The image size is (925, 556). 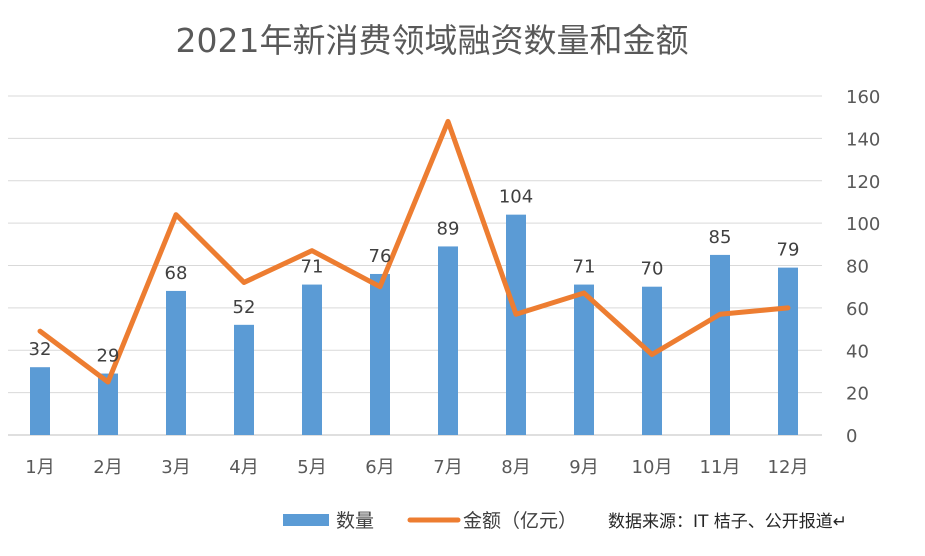 I want to click on x-tick-label: 3月, so click(x=175, y=467).